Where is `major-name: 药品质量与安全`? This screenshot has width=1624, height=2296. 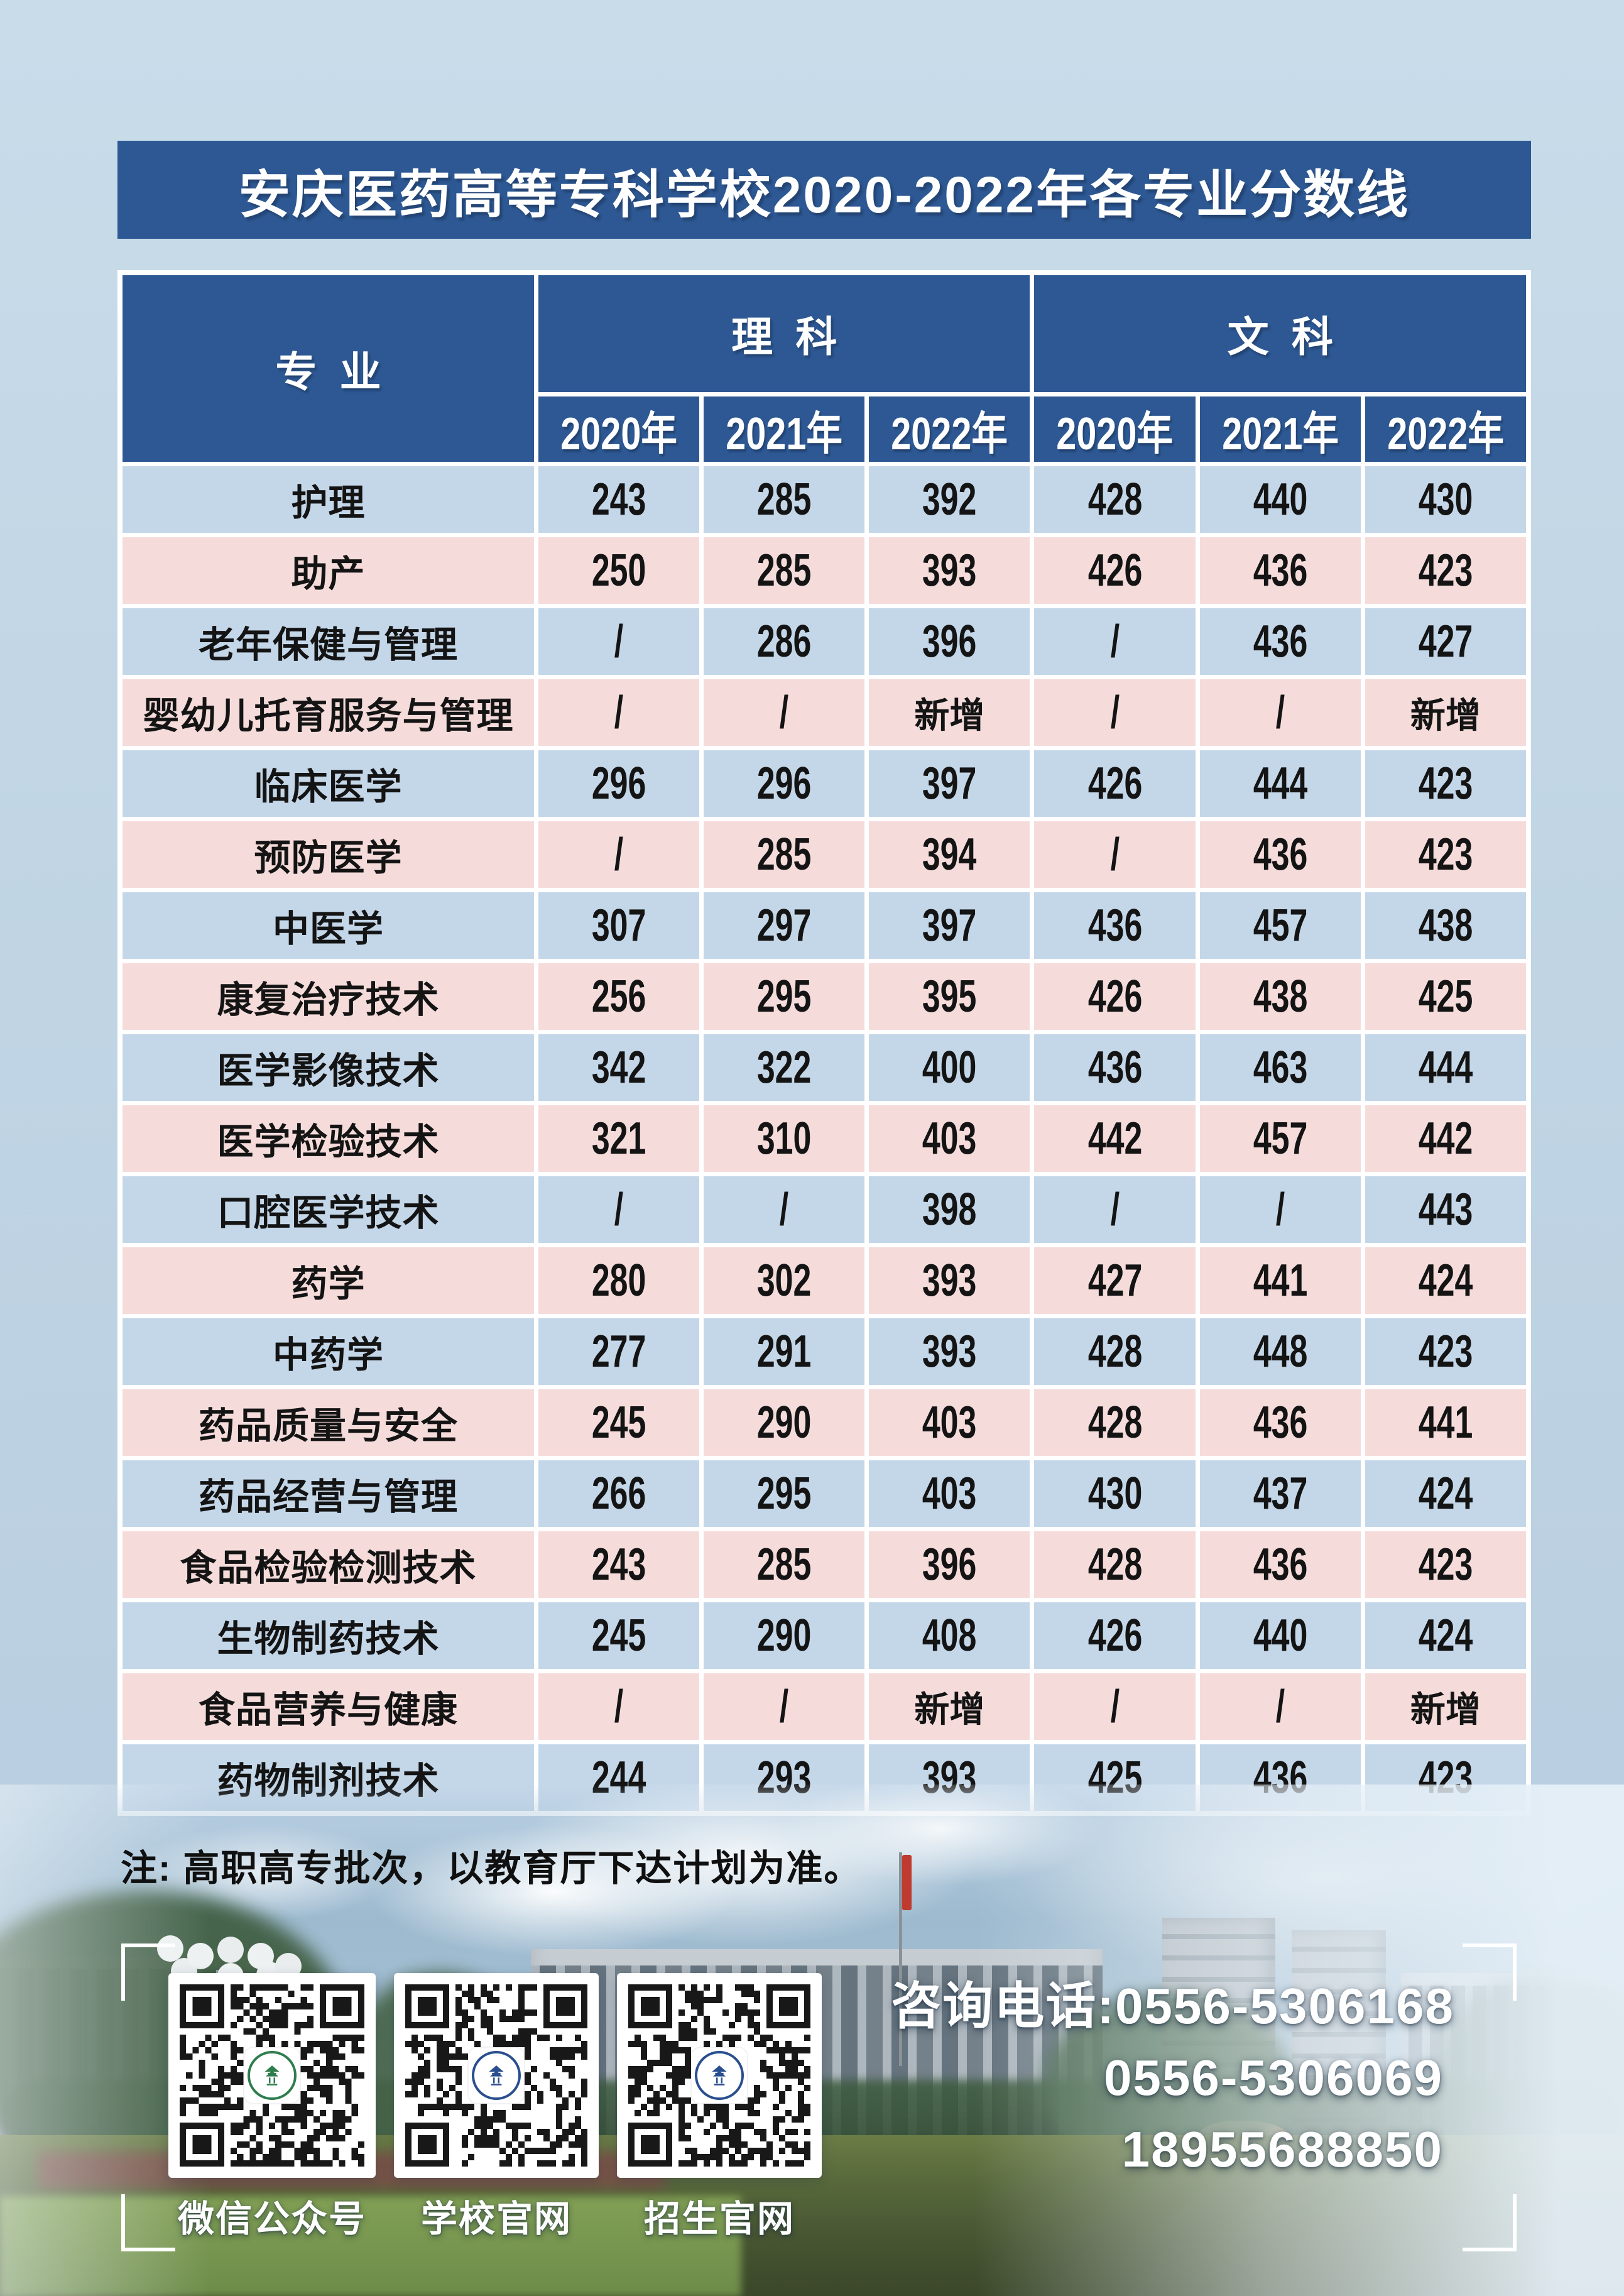
major-name: 药品质量与安全 is located at coordinates (328, 1422).